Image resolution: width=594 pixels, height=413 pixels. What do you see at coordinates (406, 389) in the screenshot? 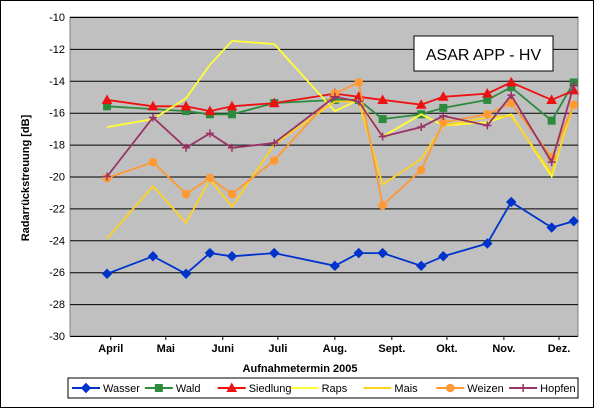
I see `legend-label-mais: Mais` at bounding box center [406, 389].